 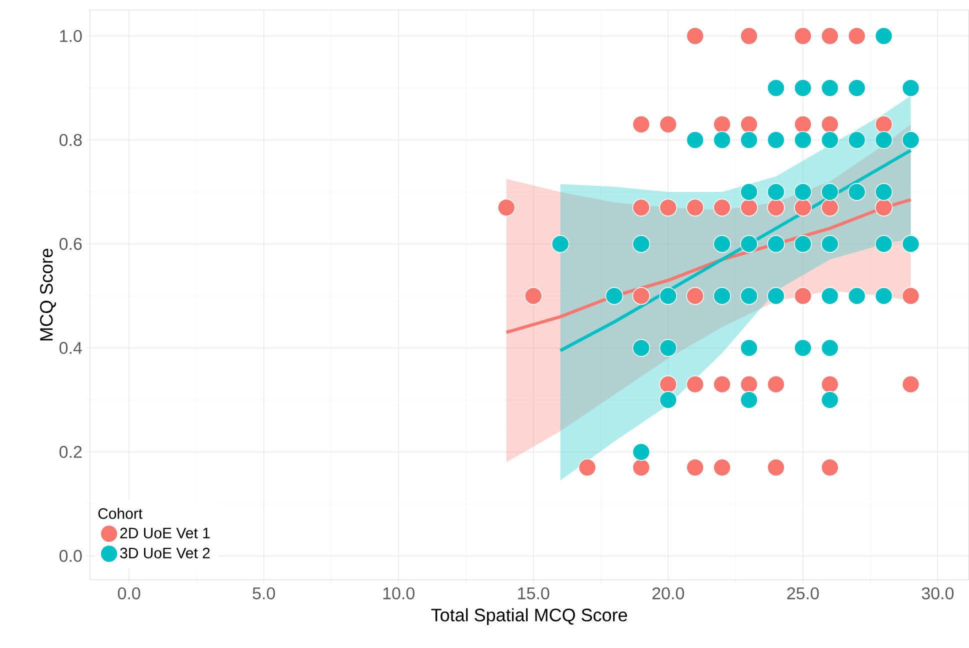 I want to click on x-tick-label: 30.0, so click(x=938, y=593).